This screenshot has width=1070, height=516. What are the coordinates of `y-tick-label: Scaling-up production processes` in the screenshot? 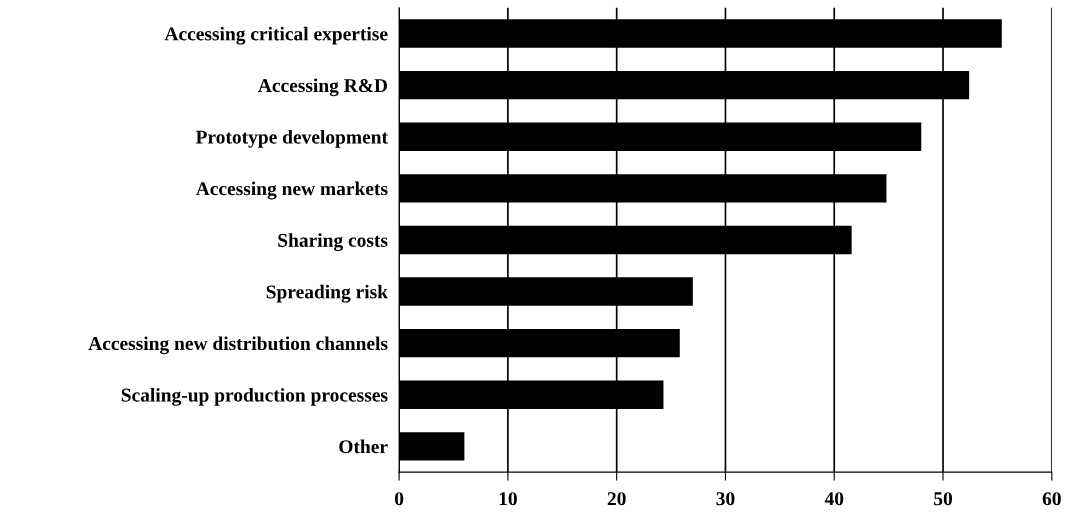 It's located at (254, 396).